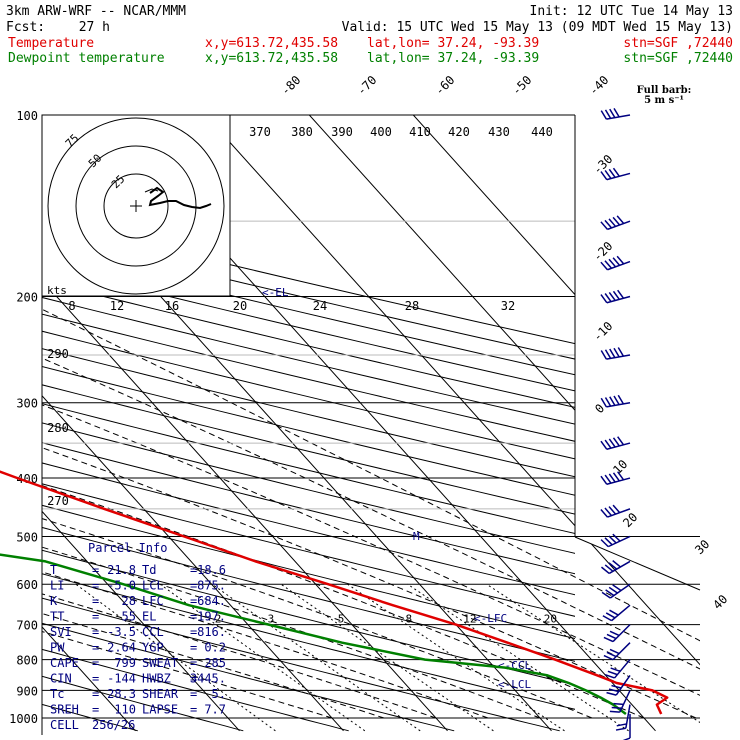 The image size is (740, 740). What do you see at coordinates (125, 710) in the screenshot?
I see `panel-value: 110` at bounding box center [125, 710].